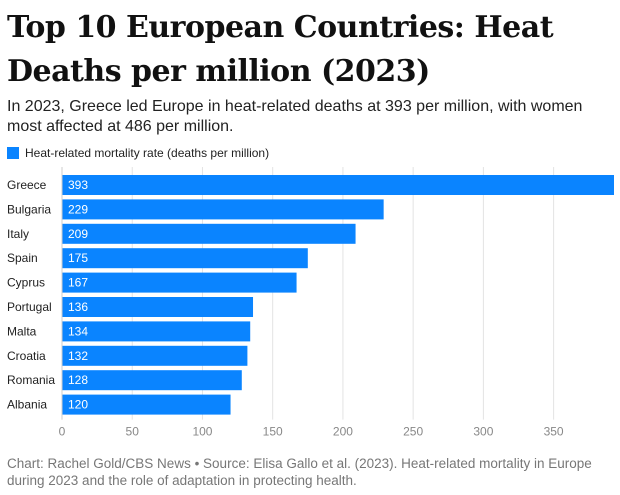  Describe the element at coordinates (13, 153) in the screenshot. I see `legend-swatch` at that location.